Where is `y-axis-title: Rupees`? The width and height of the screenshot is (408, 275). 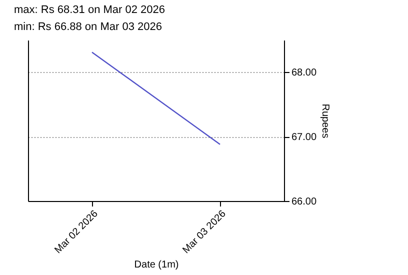
y-axis-title: Rupees is located at coordinates (325, 121).